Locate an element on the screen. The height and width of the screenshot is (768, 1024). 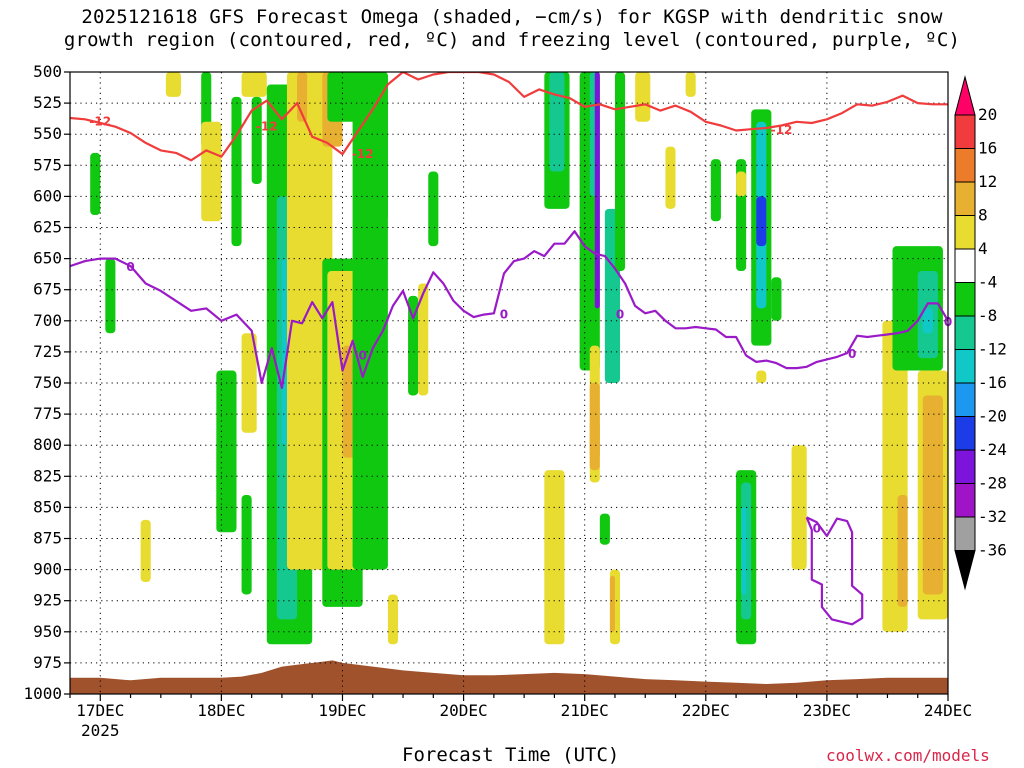
y-tick-label: 500 is located at coordinates (47, 71).